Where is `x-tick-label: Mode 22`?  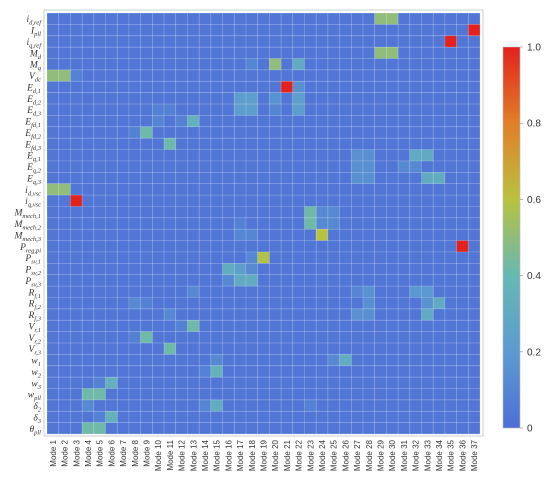 x-tick-label: Mode 22 is located at coordinates (299, 455).